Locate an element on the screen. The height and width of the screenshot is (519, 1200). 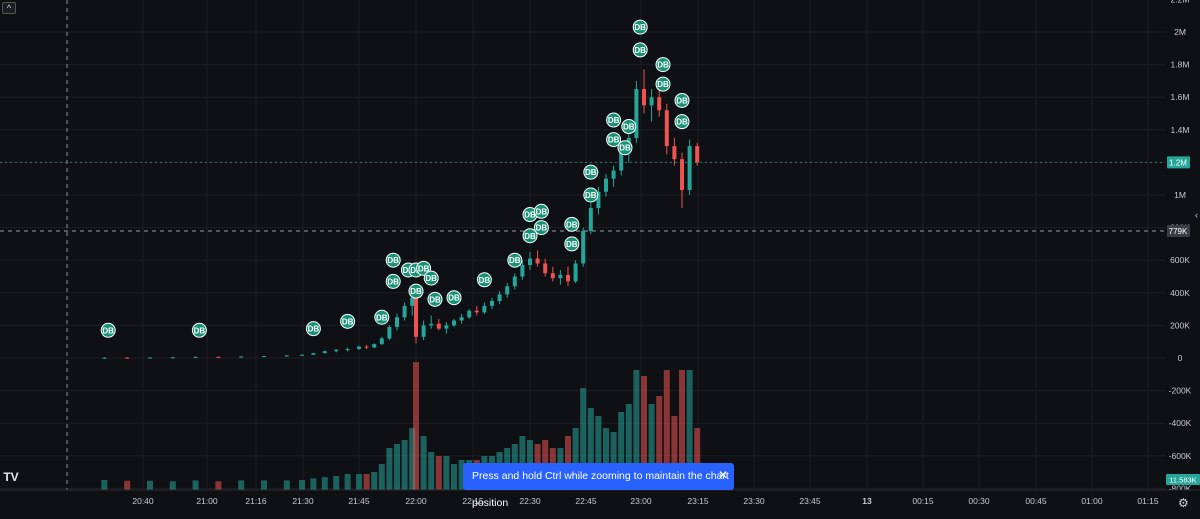
x-tick-label: 21:30 is located at coordinates (303, 501).